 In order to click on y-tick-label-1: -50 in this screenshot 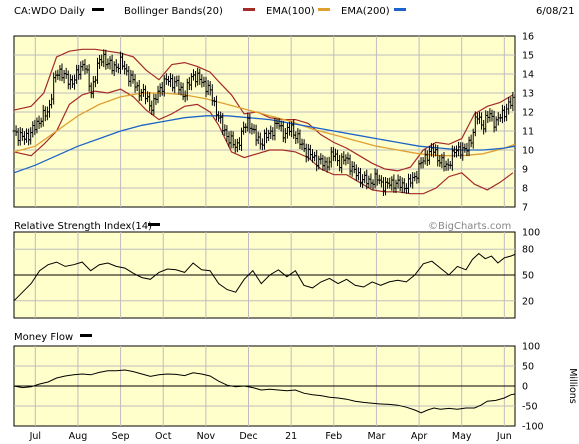, I will do `click(530, 407)`.